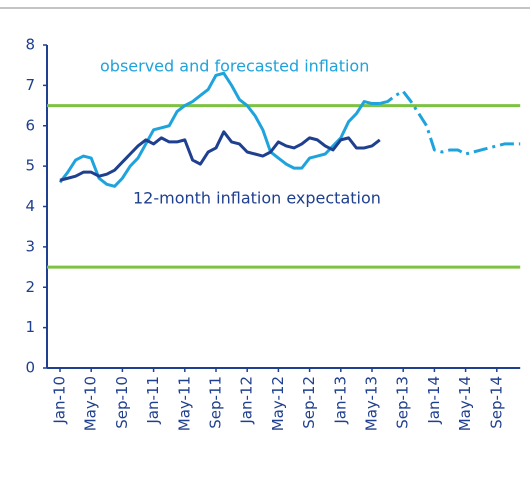  Describe the element at coordinates (465, 403) in the screenshot. I see `x-tick-label: May-14` at that location.